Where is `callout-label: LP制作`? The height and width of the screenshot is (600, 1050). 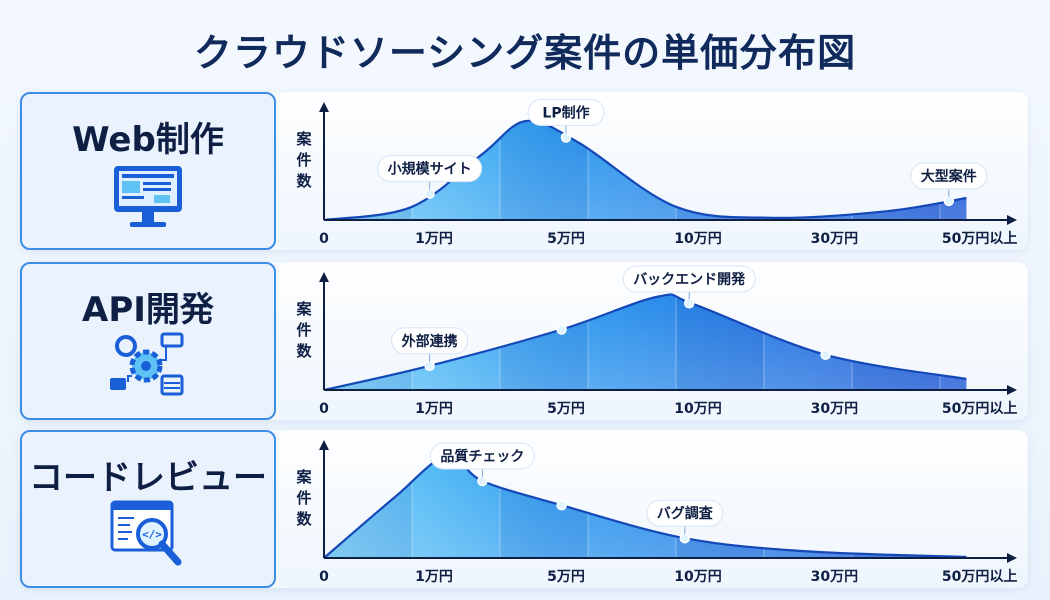
callout-label: LP制作 is located at coordinates (565, 113).